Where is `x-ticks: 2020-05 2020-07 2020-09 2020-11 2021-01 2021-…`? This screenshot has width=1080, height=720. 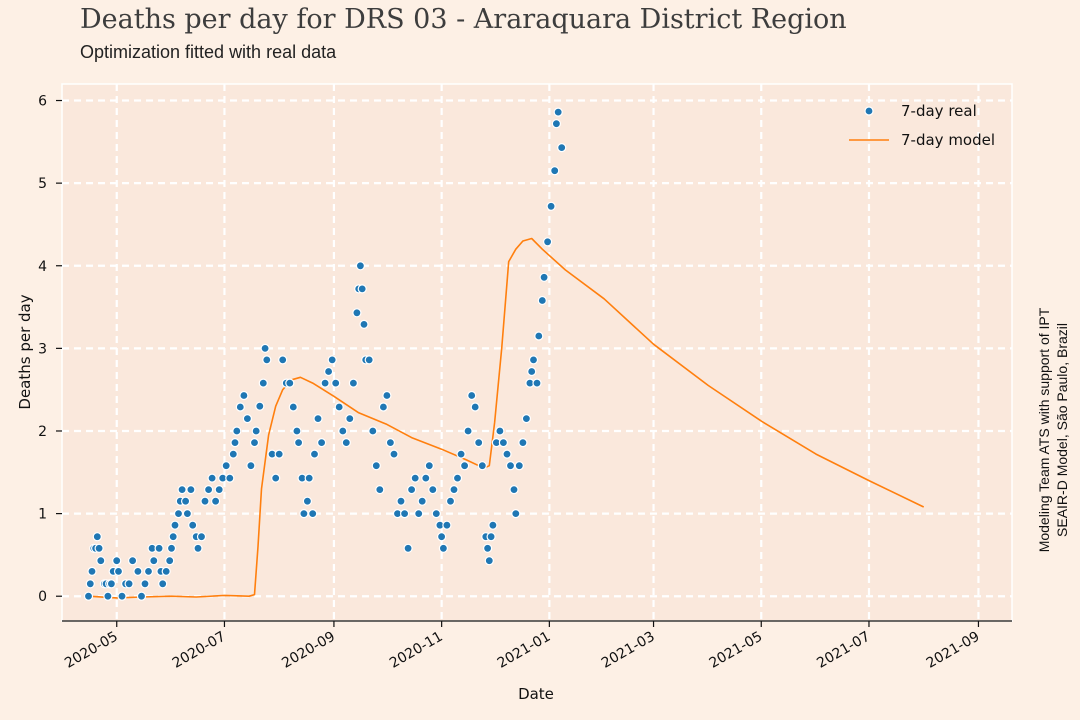 x-ticks: 2020-05 2020-07 2020-09 2020-11 2021-01 2021-… is located at coordinates (522, 646).